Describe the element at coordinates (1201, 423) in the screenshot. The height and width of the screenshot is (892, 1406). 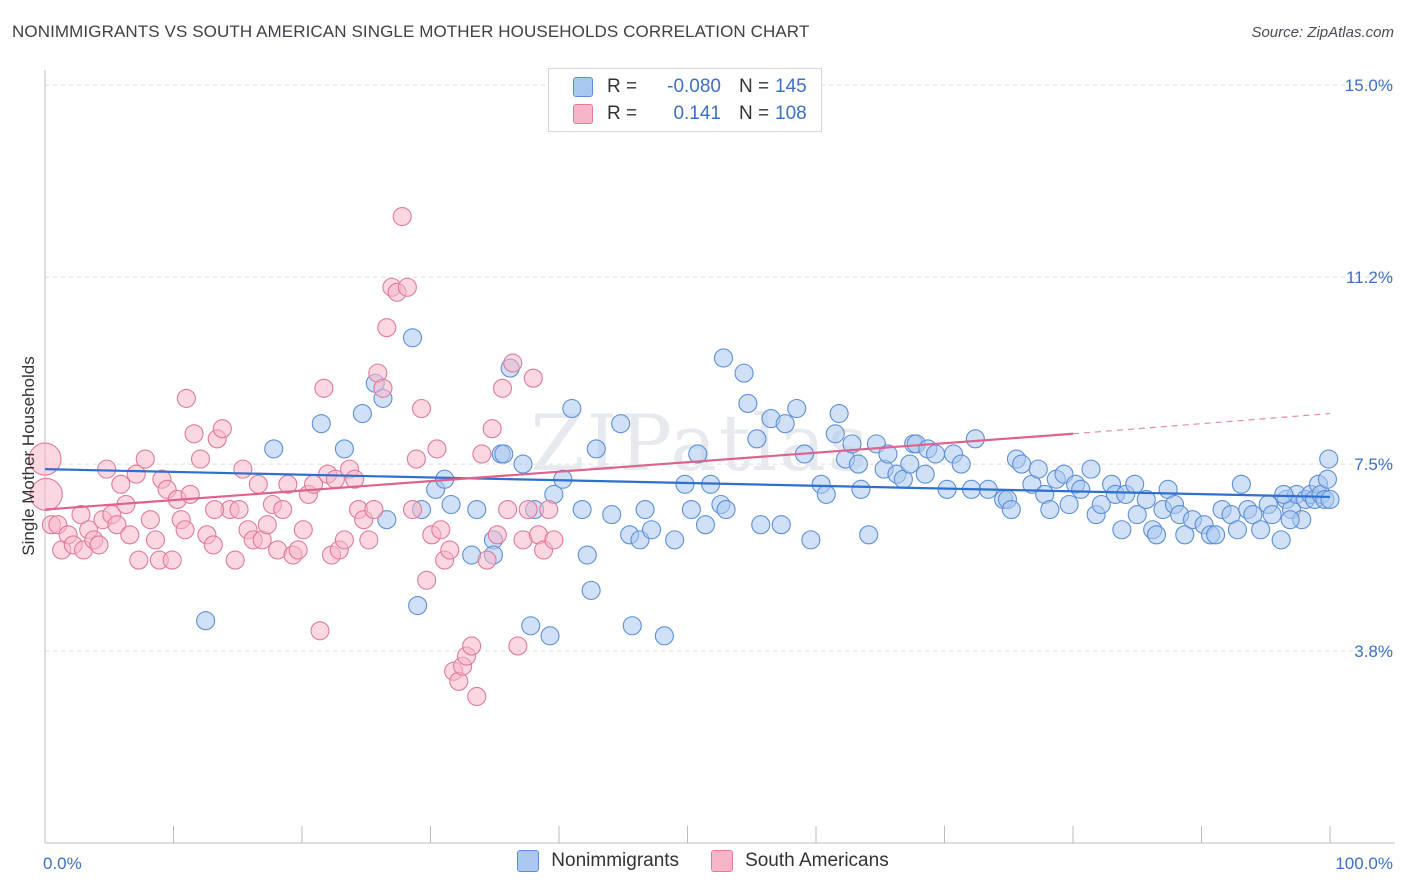
I see `trend-line-extension` at that location.